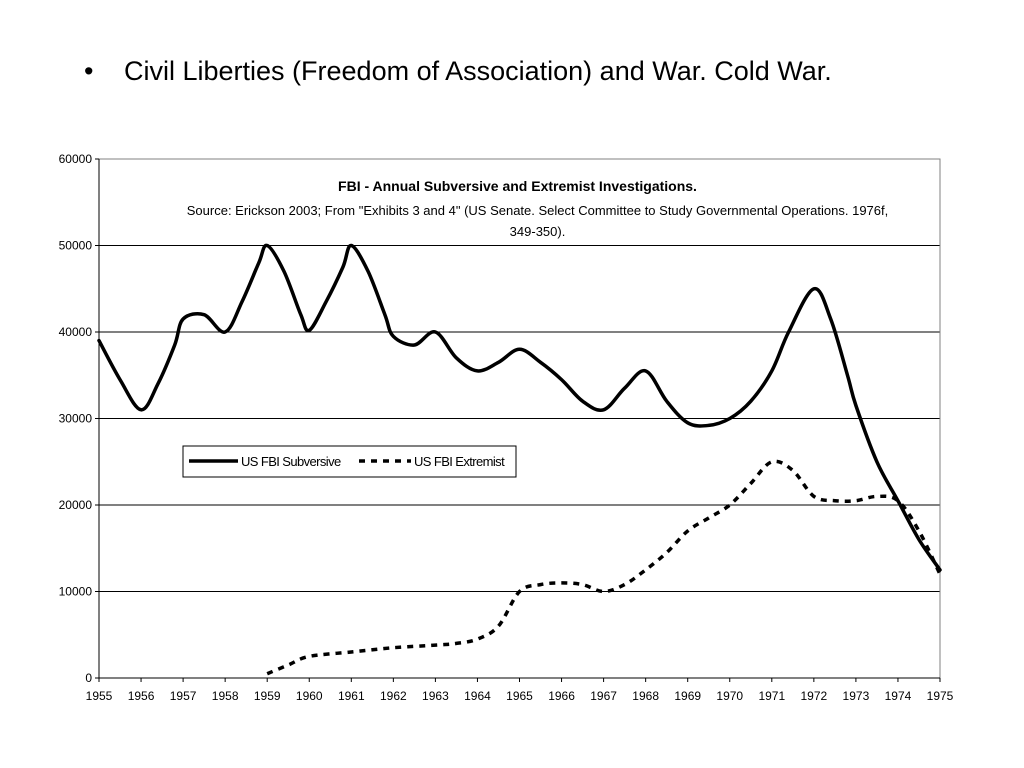 The height and width of the screenshot is (768, 1024). I want to click on x-tick-label: 1963, so click(435, 696).